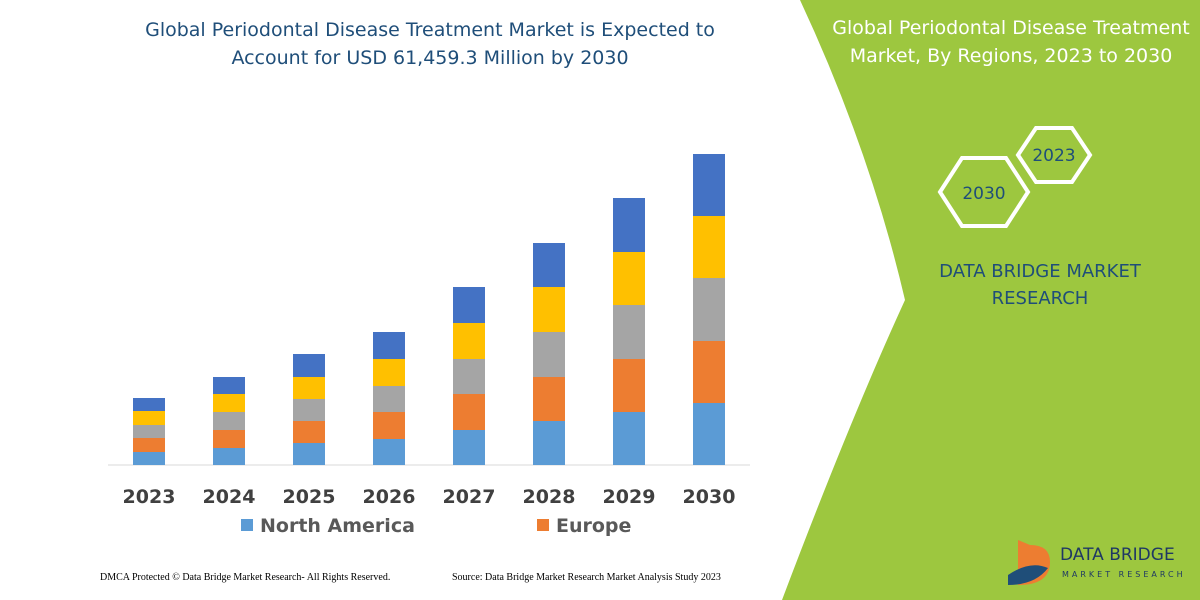  What do you see at coordinates (1124, 574) in the screenshot?
I see `logo-tagline: MARKET RESEARCH` at bounding box center [1124, 574].